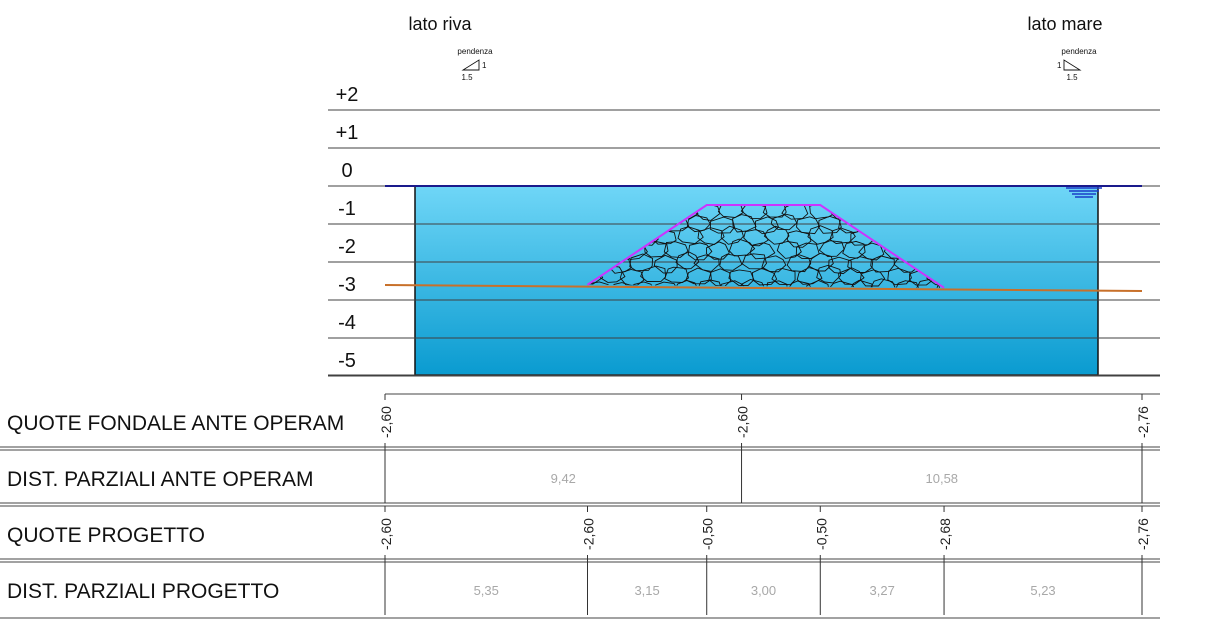  Describe the element at coordinates (1084, 192) in the screenshot. I see `water-level-symbol` at that location.